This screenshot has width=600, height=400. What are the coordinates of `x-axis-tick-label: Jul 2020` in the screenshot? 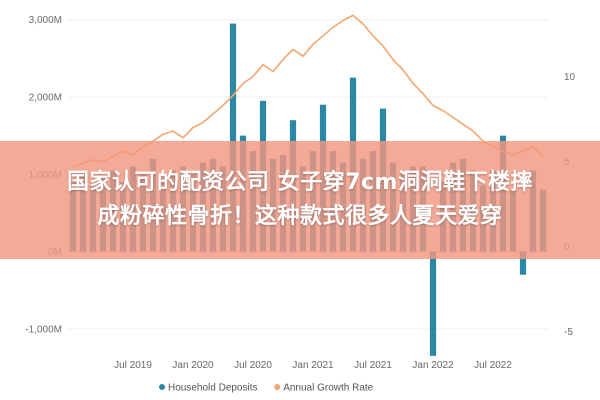 It's located at (253, 365).